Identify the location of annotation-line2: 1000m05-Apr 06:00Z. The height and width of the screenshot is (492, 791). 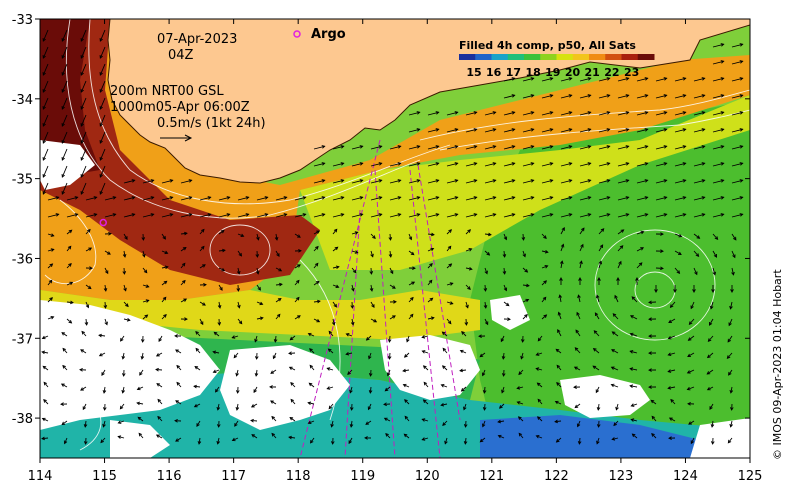
(180, 107).